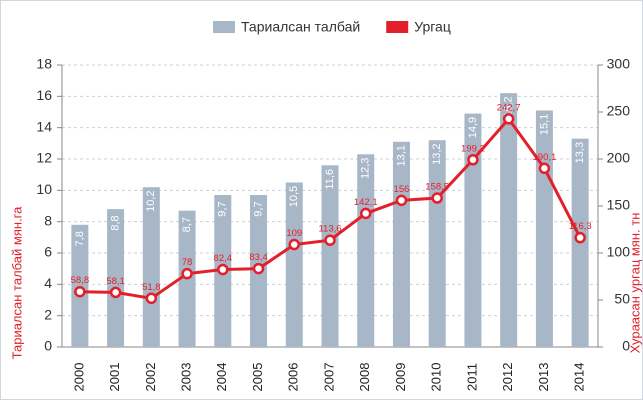  What do you see at coordinates (293, 377) in the screenshot?
I see `x-tick-label: 2006` at bounding box center [293, 377].